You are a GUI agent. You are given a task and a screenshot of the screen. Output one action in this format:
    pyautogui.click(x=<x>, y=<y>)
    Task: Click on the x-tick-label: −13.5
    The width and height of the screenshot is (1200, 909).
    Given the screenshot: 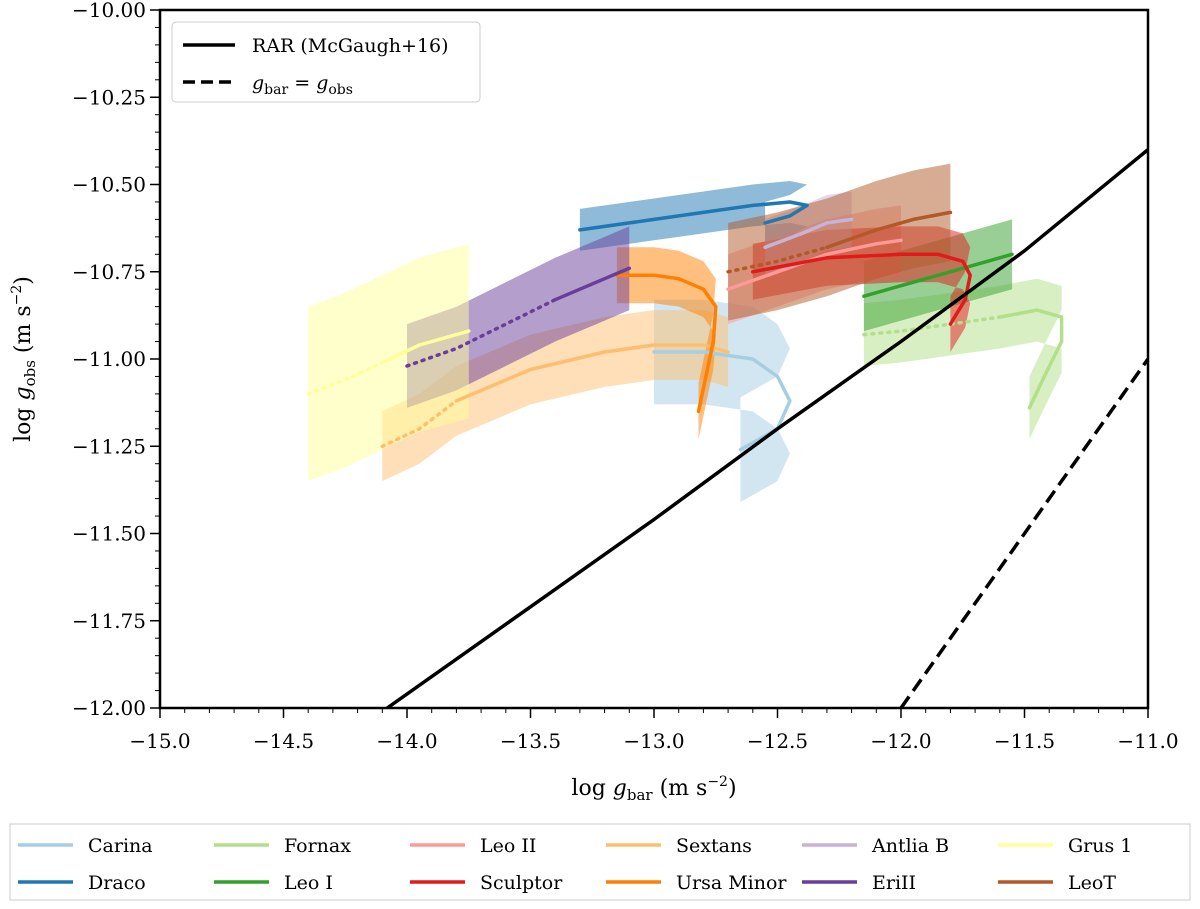 What is the action you would take?
    pyautogui.click(x=530, y=741)
    